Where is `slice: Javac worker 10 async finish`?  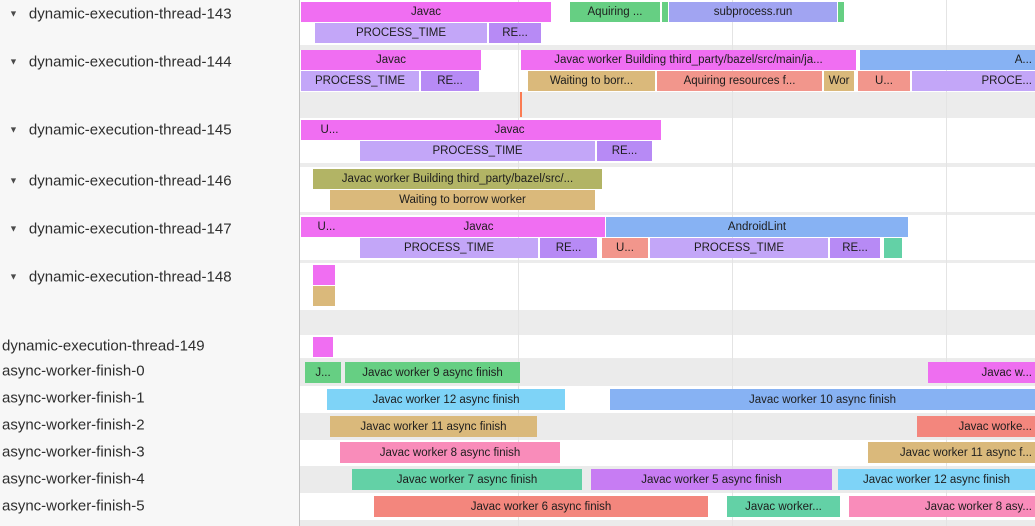 slice: Javac worker 10 async finish is located at coordinates (822, 399).